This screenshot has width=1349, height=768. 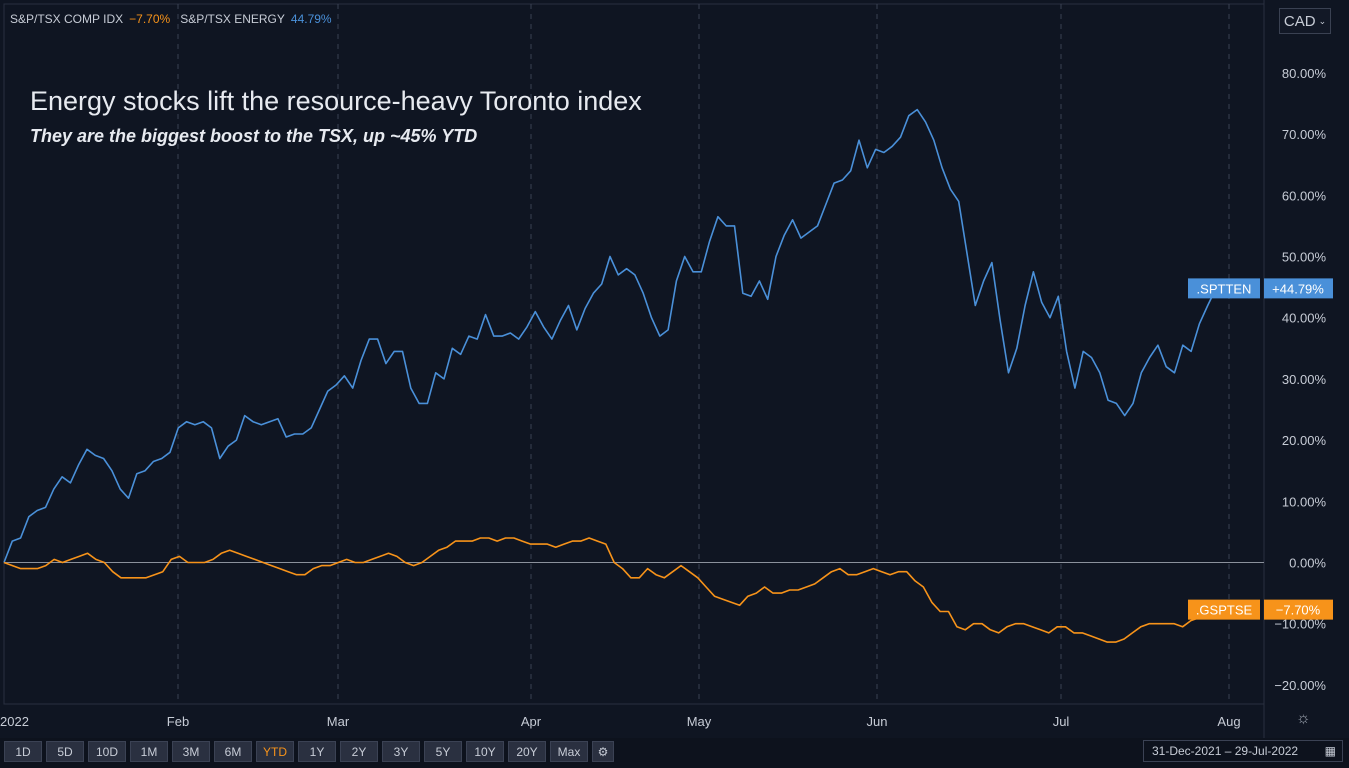 What do you see at coordinates (67, 19) in the screenshot?
I see `legend-name-tsx: S&P/TSX COMP IDX` at bounding box center [67, 19].